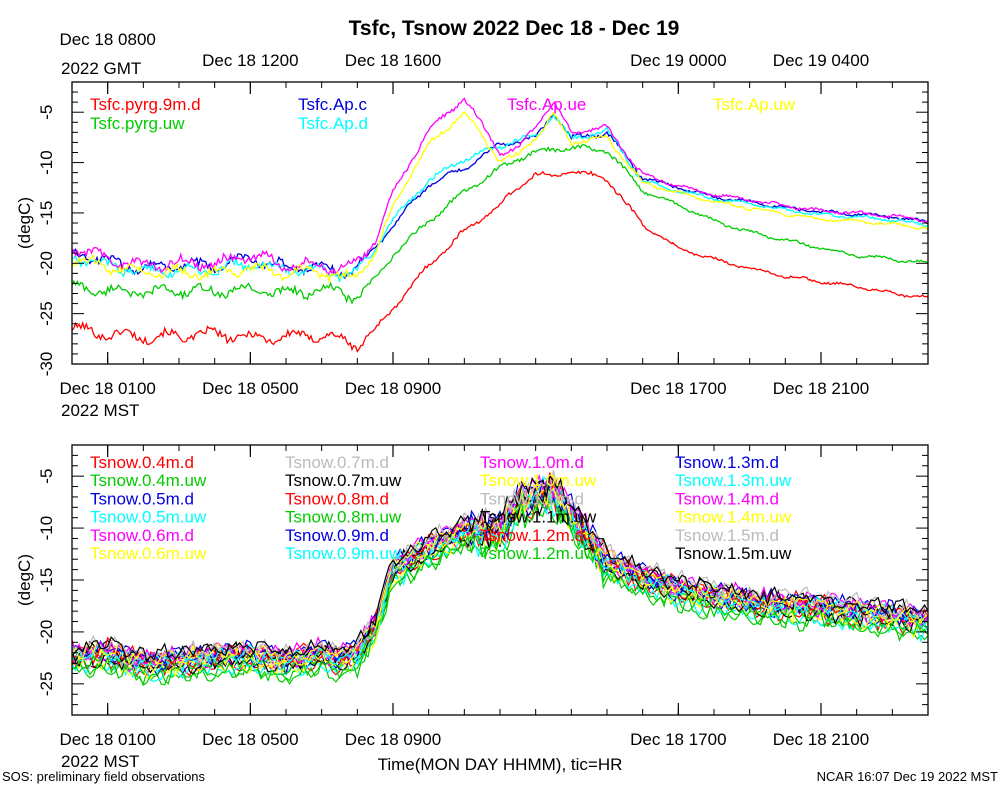 The height and width of the screenshot is (800, 1000). Describe the element at coordinates (907, 776) in the screenshot. I see `footer-right: NCAR 16:07 Dec 19 2022 MST` at that location.